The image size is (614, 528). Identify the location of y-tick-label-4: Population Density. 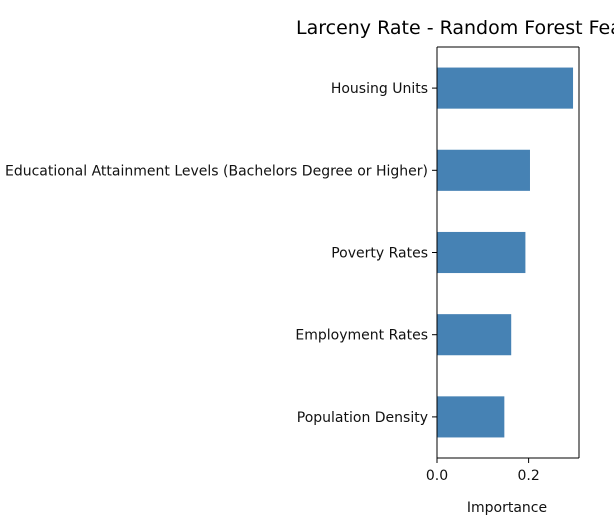
(362, 418).